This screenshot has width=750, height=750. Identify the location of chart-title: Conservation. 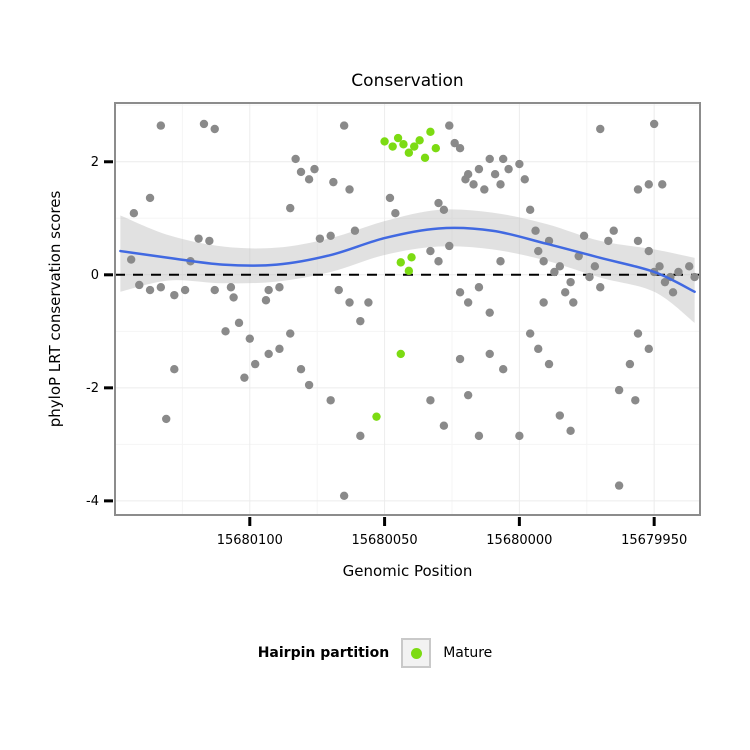
(407, 81).